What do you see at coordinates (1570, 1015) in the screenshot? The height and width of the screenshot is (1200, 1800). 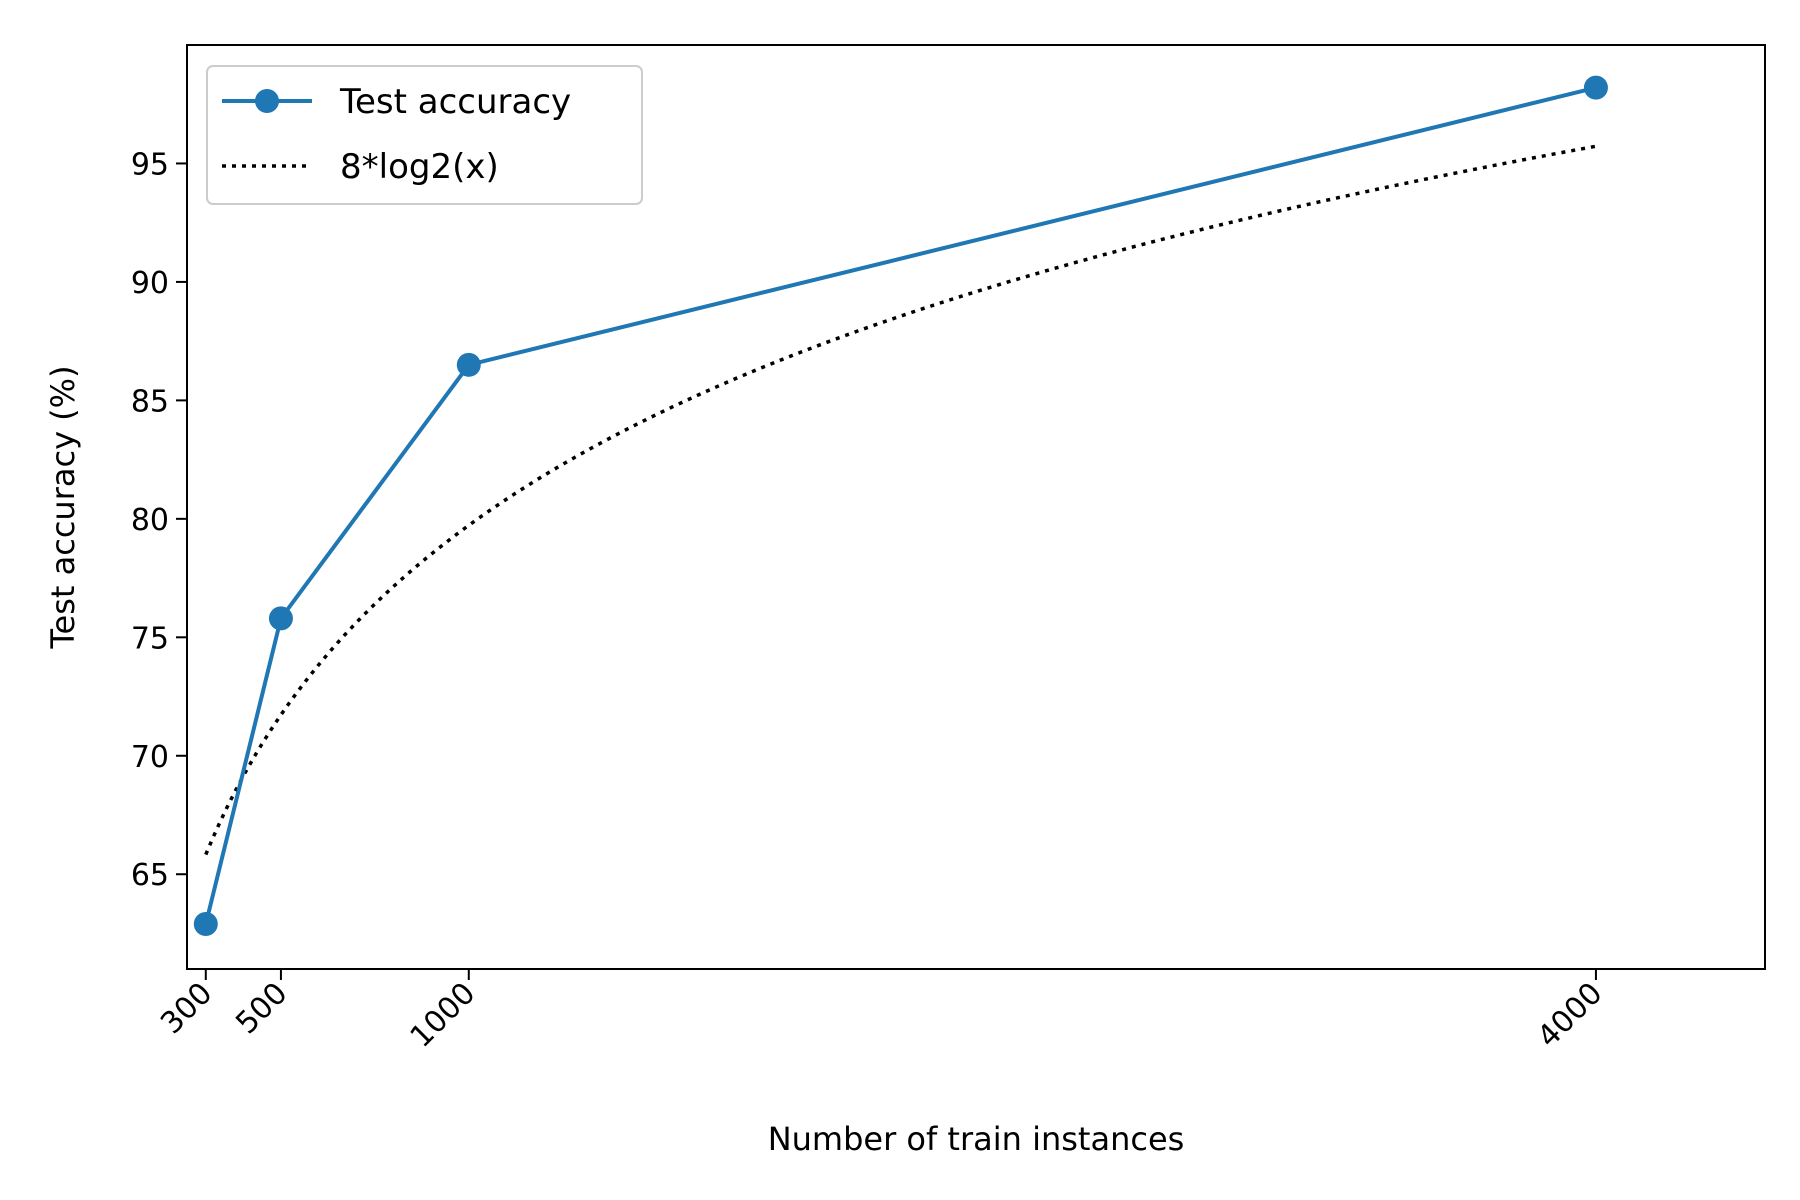 I see `x-tick-label: 4000` at bounding box center [1570, 1015].